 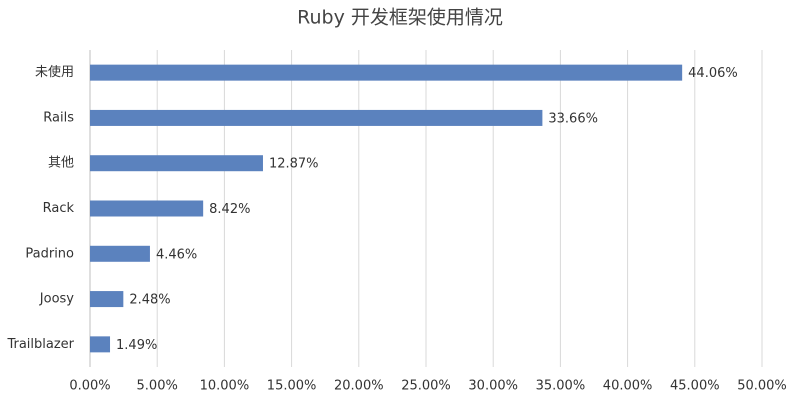 I want to click on x-tick-label: 10.00%, so click(x=225, y=386).